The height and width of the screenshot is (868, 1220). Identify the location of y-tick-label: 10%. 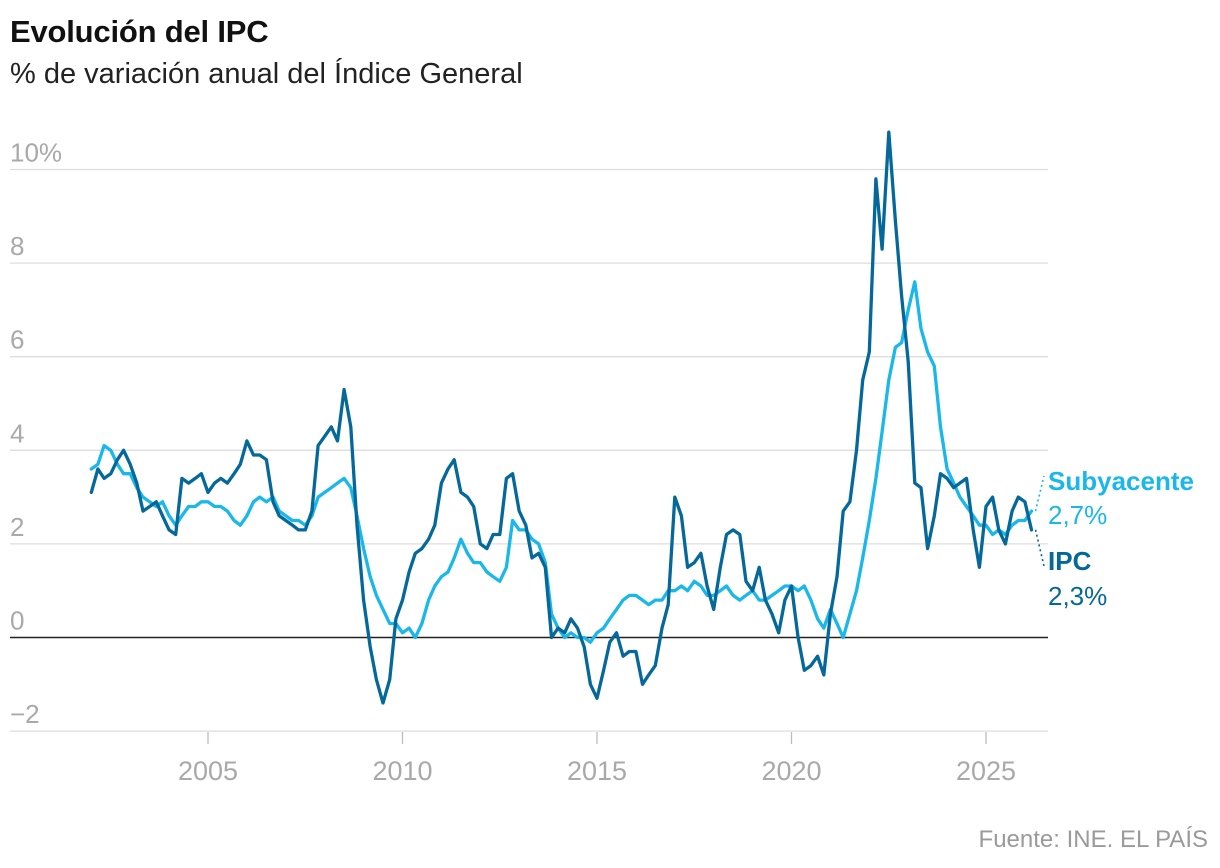
(36, 153).